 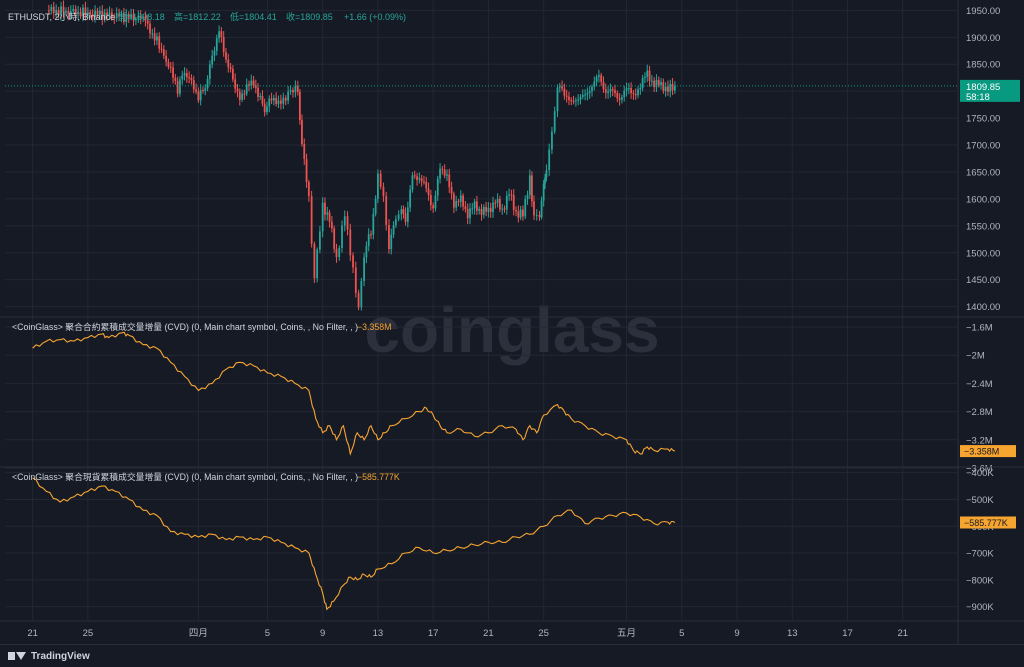 I want to click on x-tick-label: 17, so click(x=847, y=633).